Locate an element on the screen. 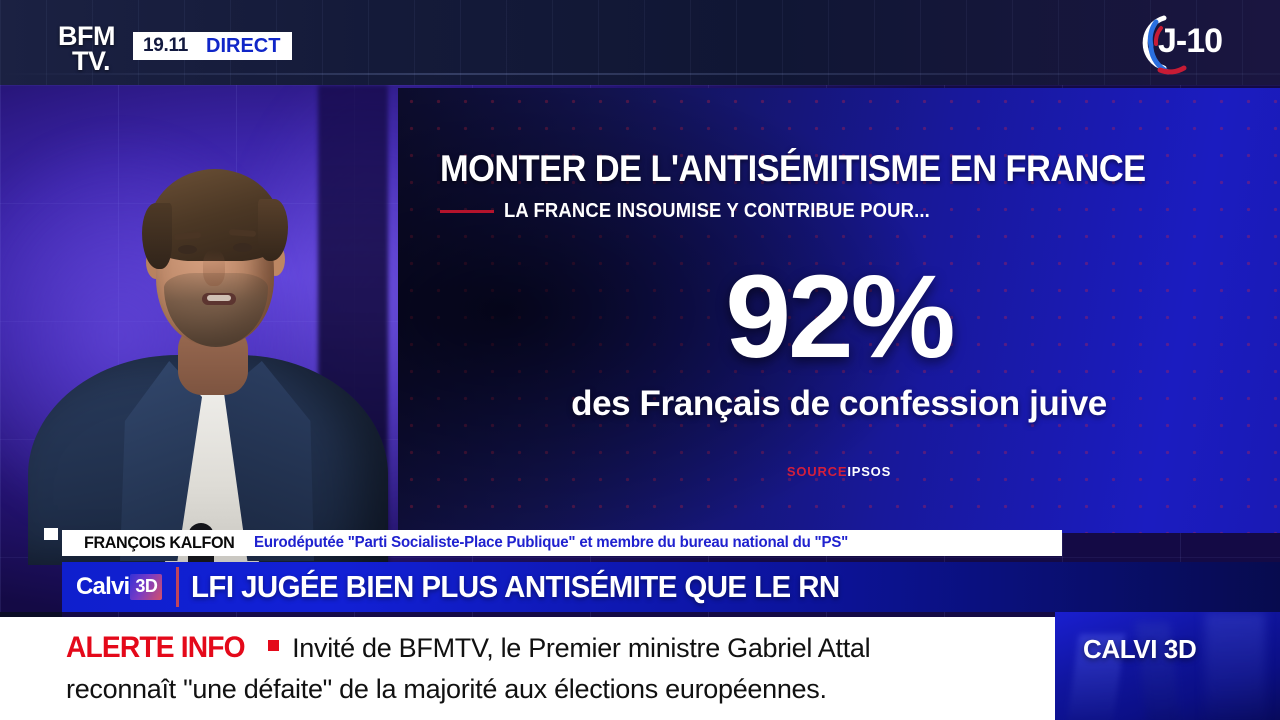  countdown-badge: J-10 is located at coordinates (1181, 43).